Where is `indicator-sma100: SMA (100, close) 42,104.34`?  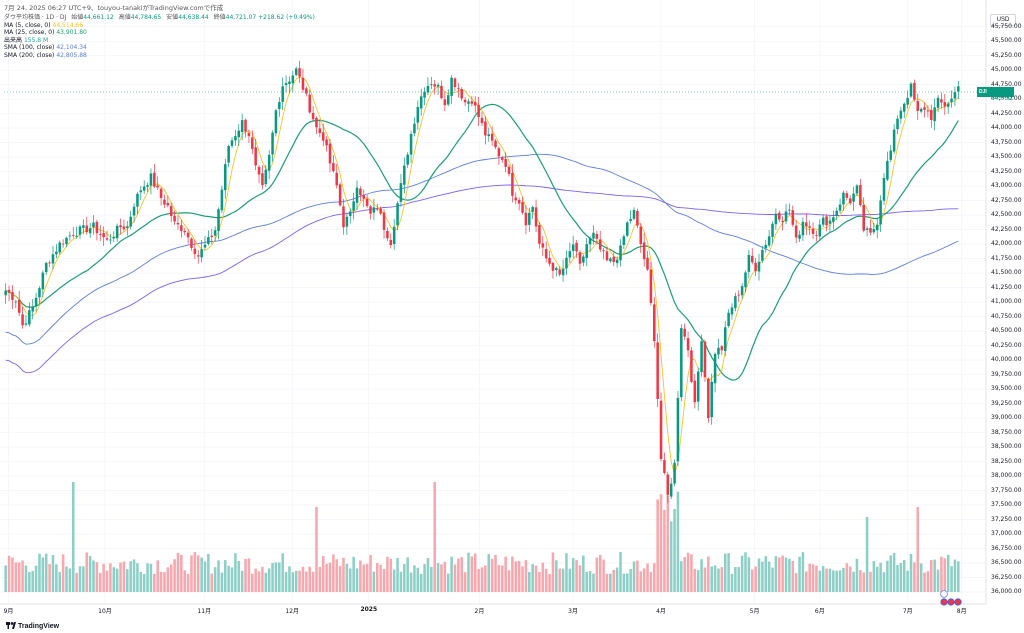
indicator-sma100: SMA (100, close) 42,104.34 is located at coordinates (45, 48).